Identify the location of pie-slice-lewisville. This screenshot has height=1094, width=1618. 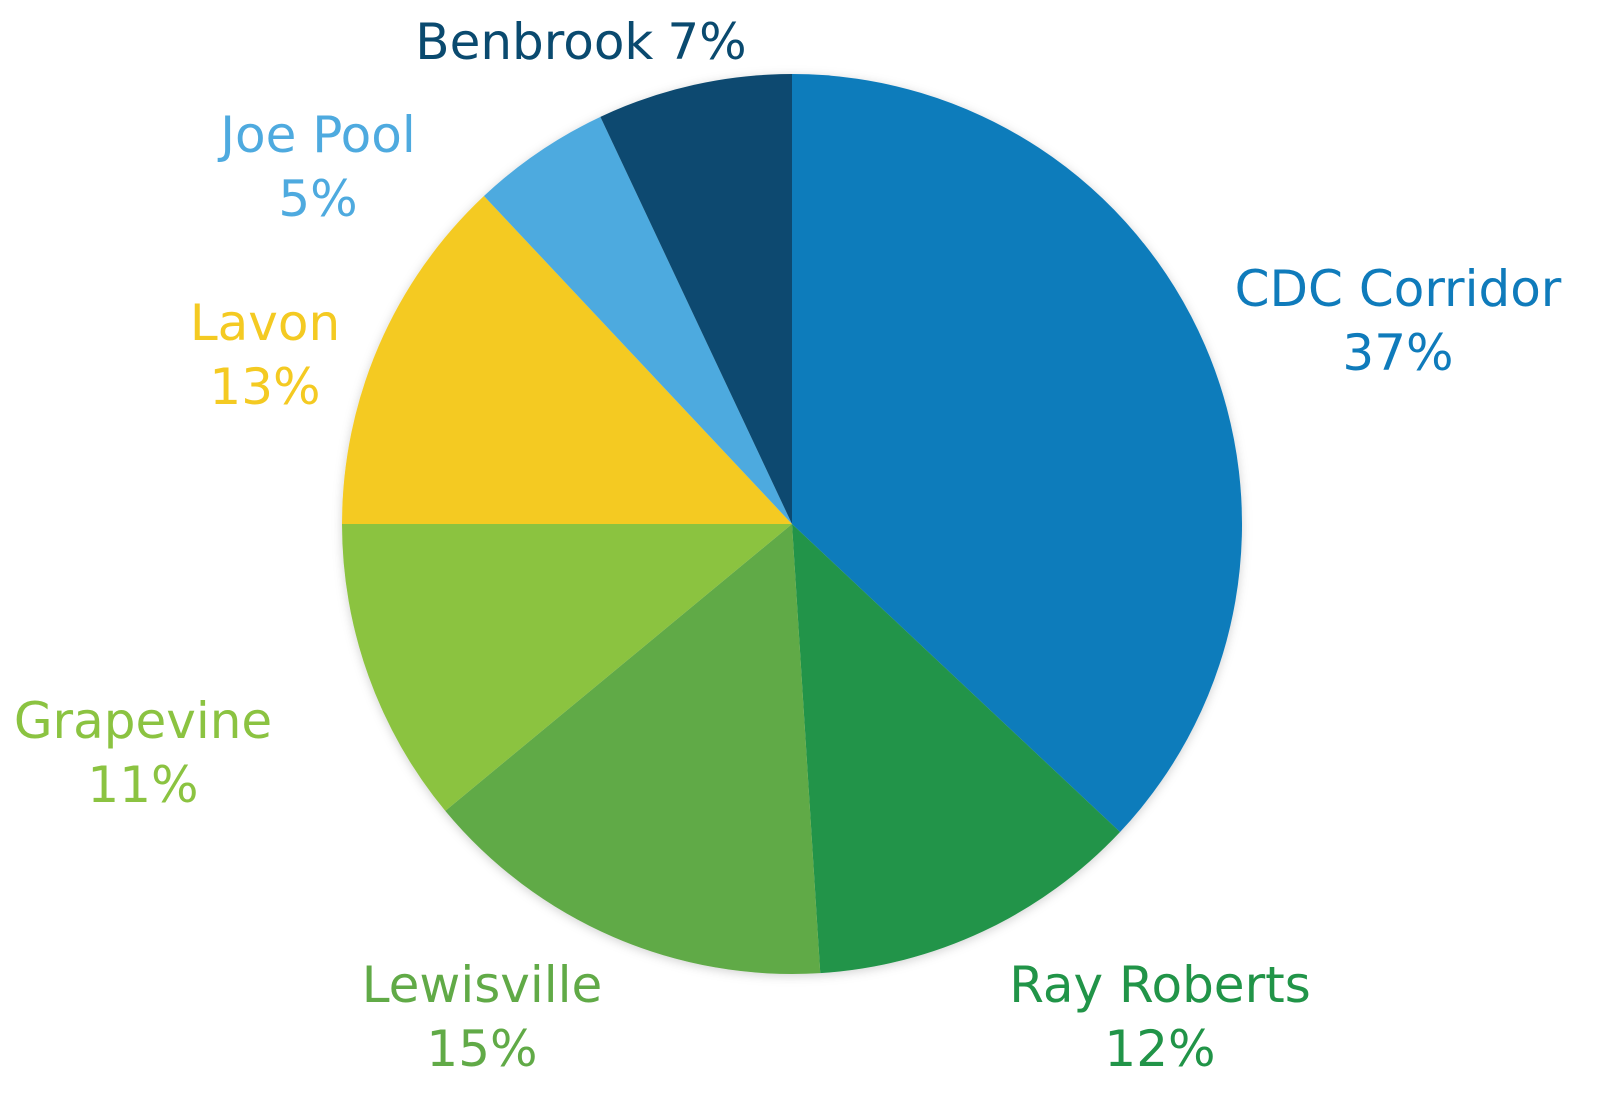
(633, 749).